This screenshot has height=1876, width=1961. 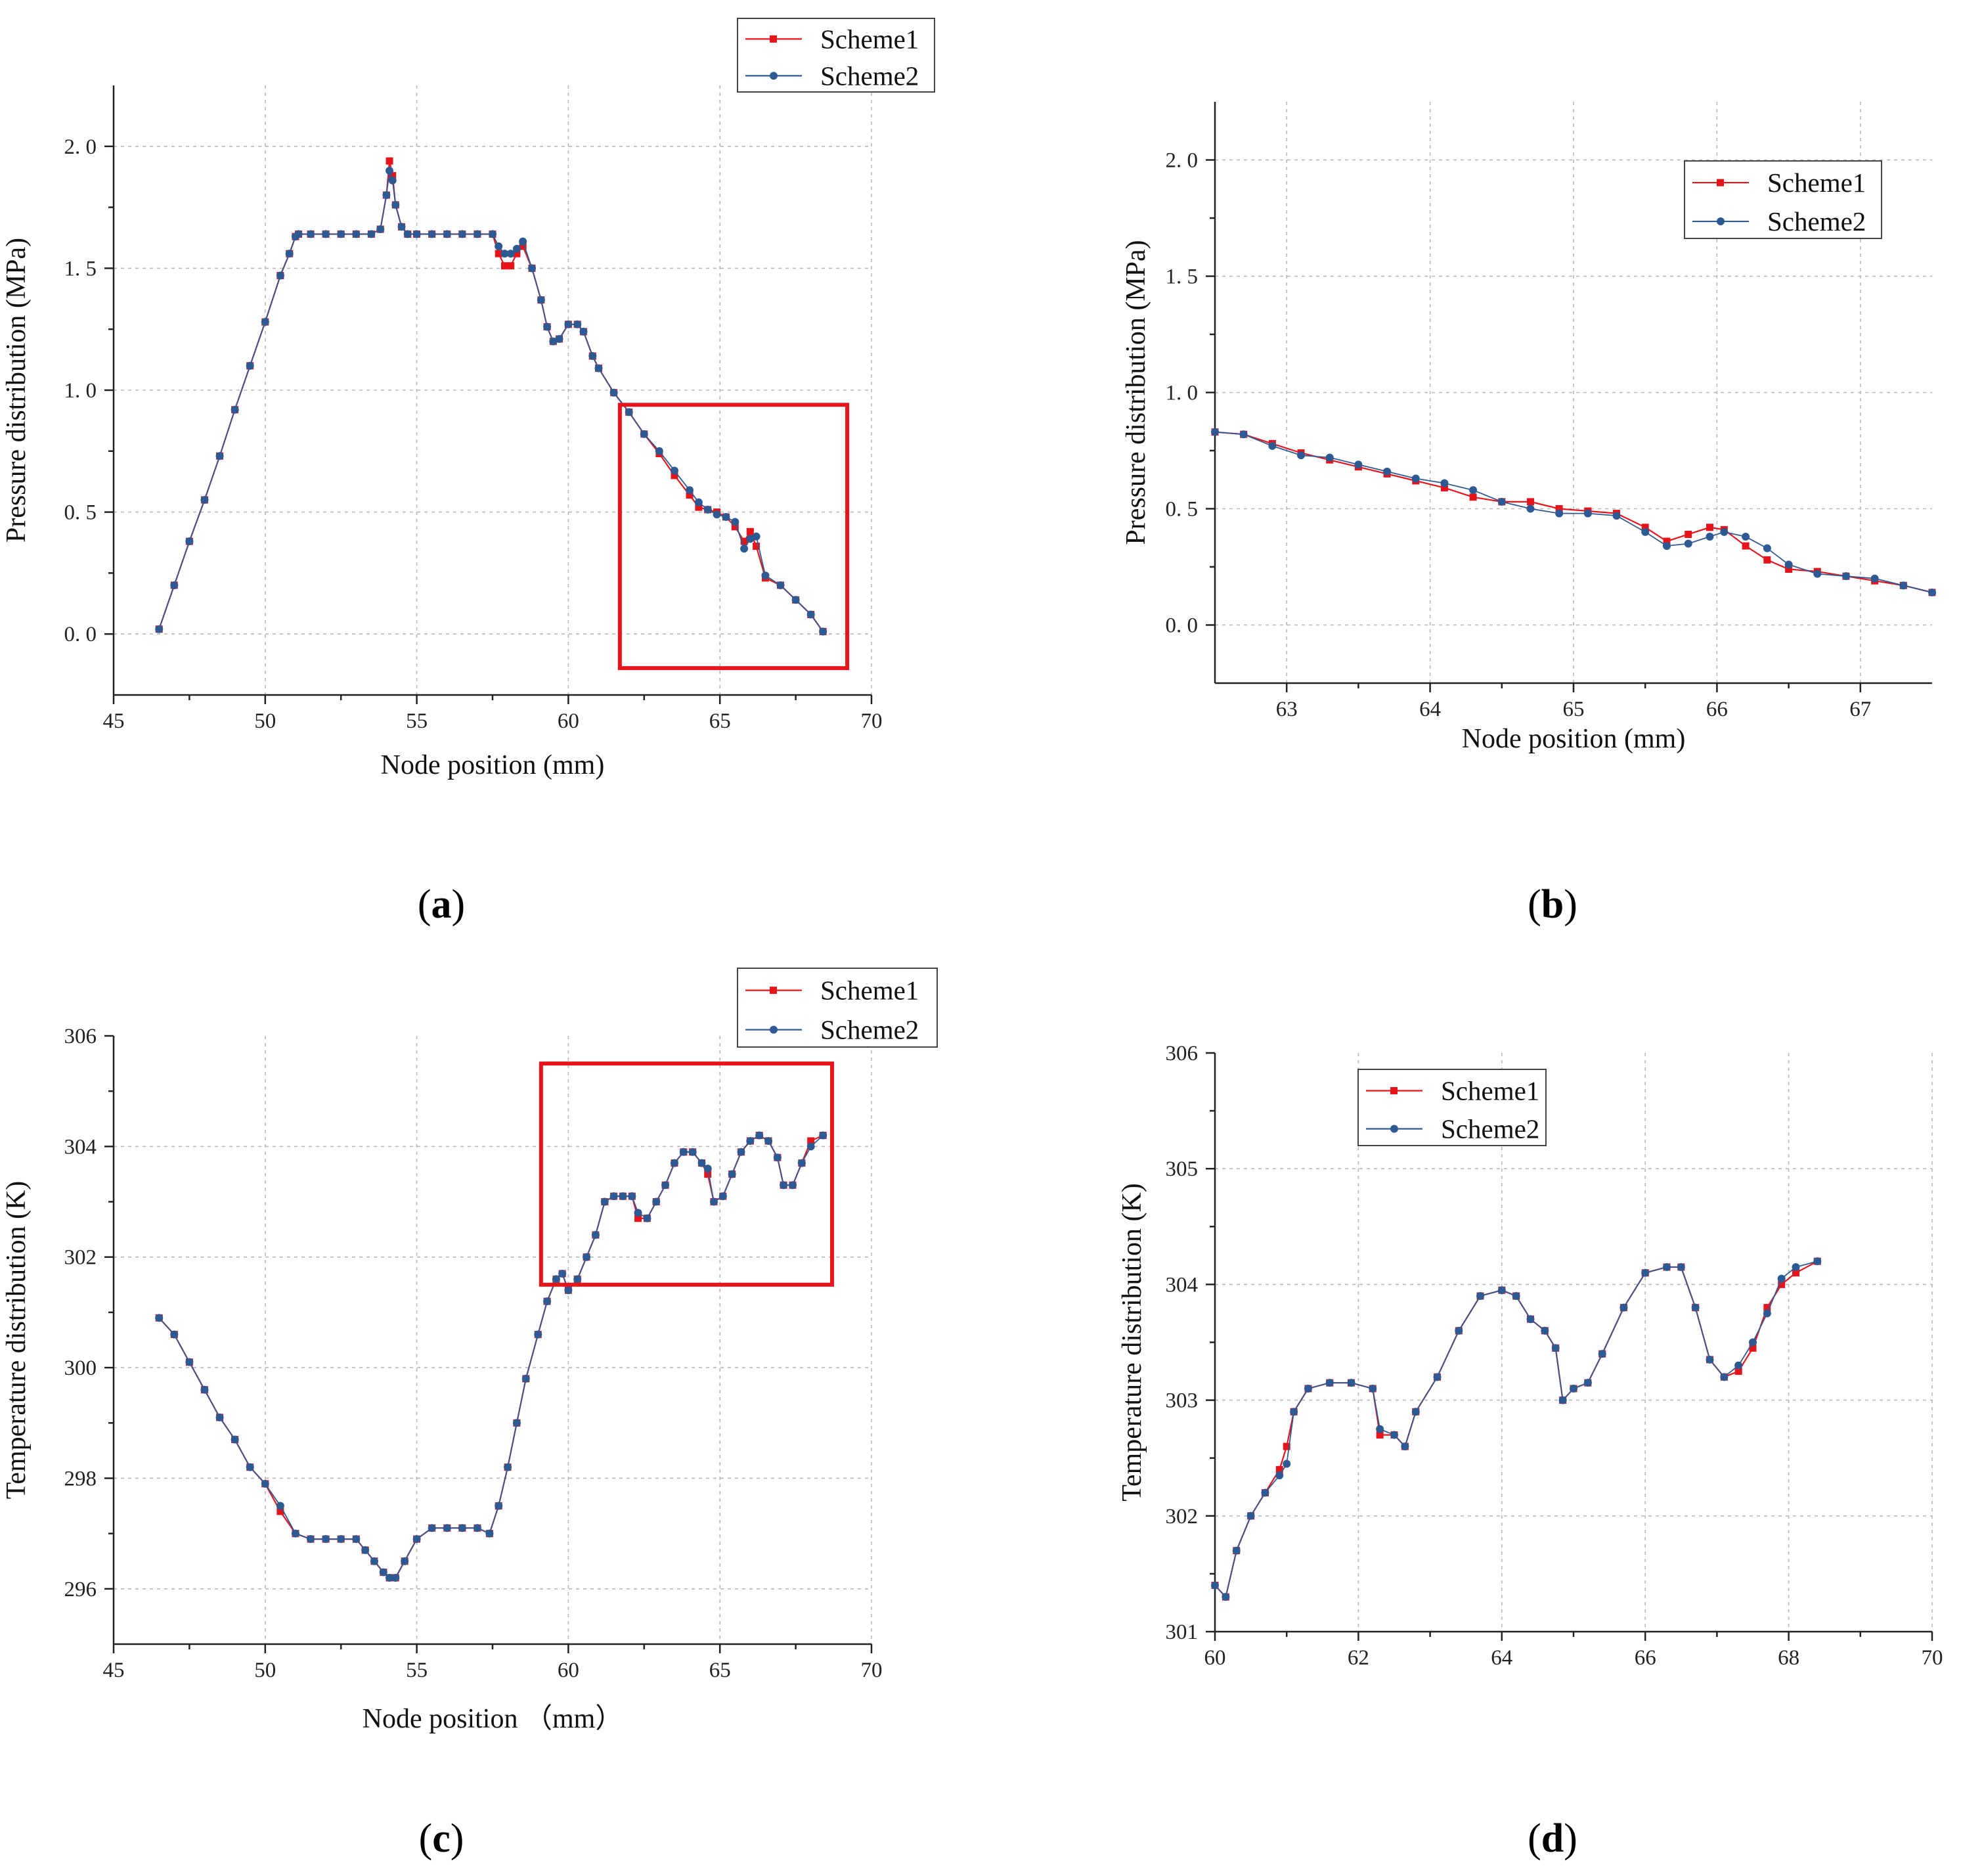 I want to click on panel-label-b: (b), so click(x=1552, y=904).